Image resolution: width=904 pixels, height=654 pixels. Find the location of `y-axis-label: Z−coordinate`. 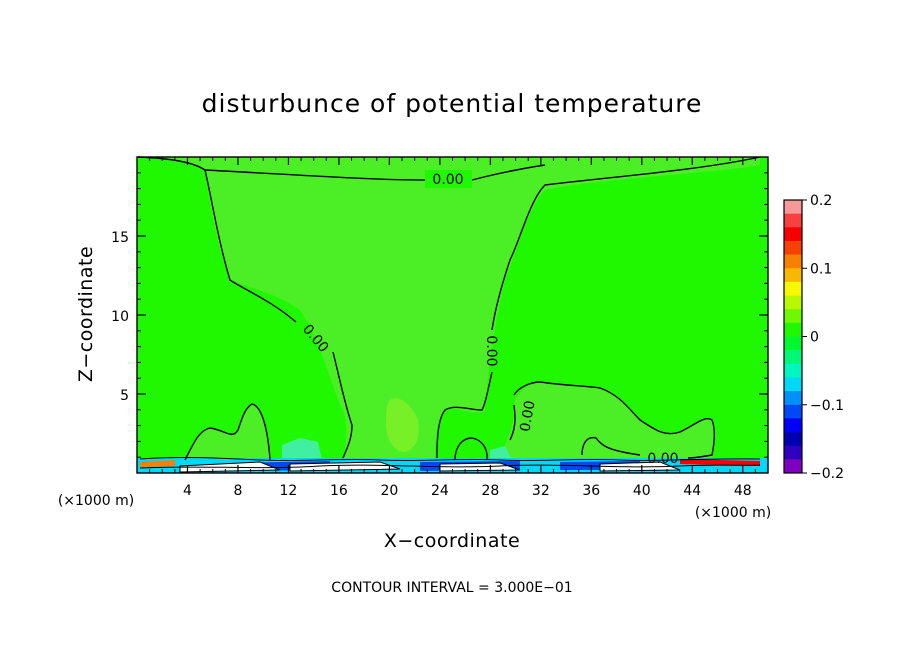

y-axis-label: Z−coordinate is located at coordinates (86, 314).